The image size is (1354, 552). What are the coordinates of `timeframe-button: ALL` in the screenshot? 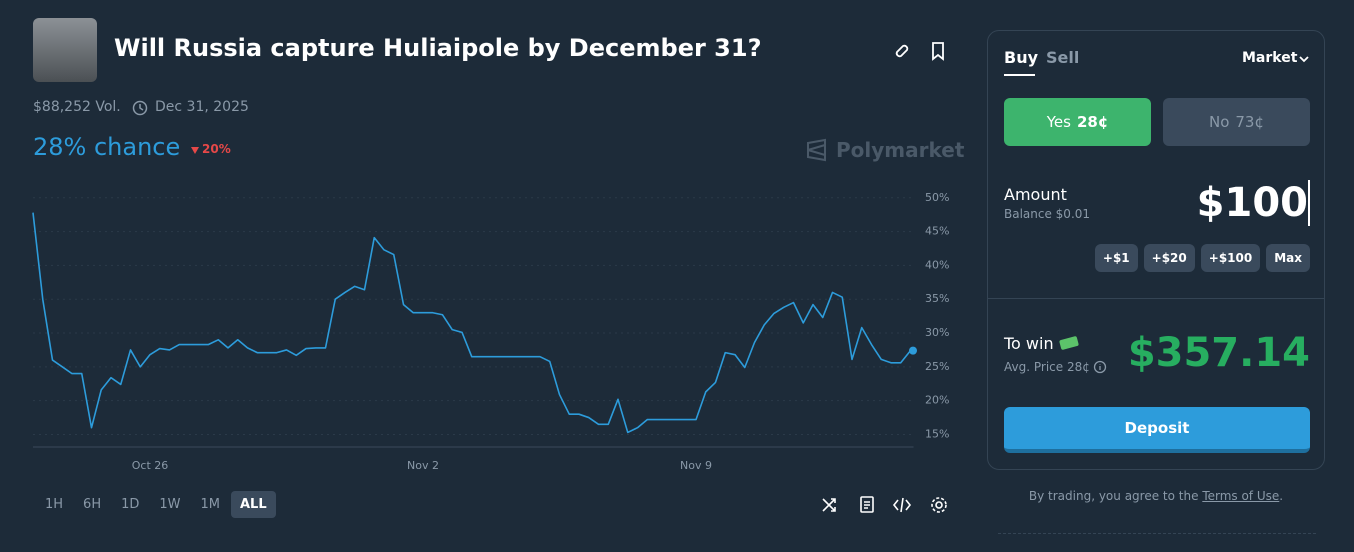 It's located at (253, 504).